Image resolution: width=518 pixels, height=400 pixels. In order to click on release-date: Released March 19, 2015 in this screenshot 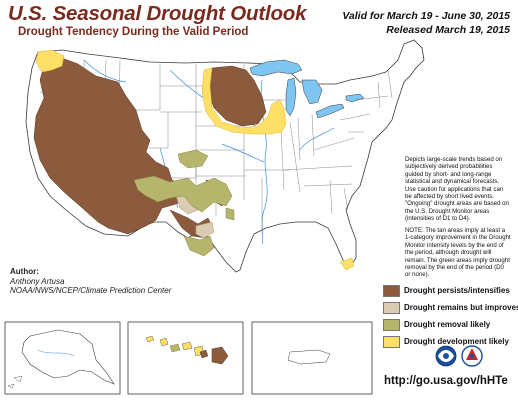, I will do `click(448, 30)`.